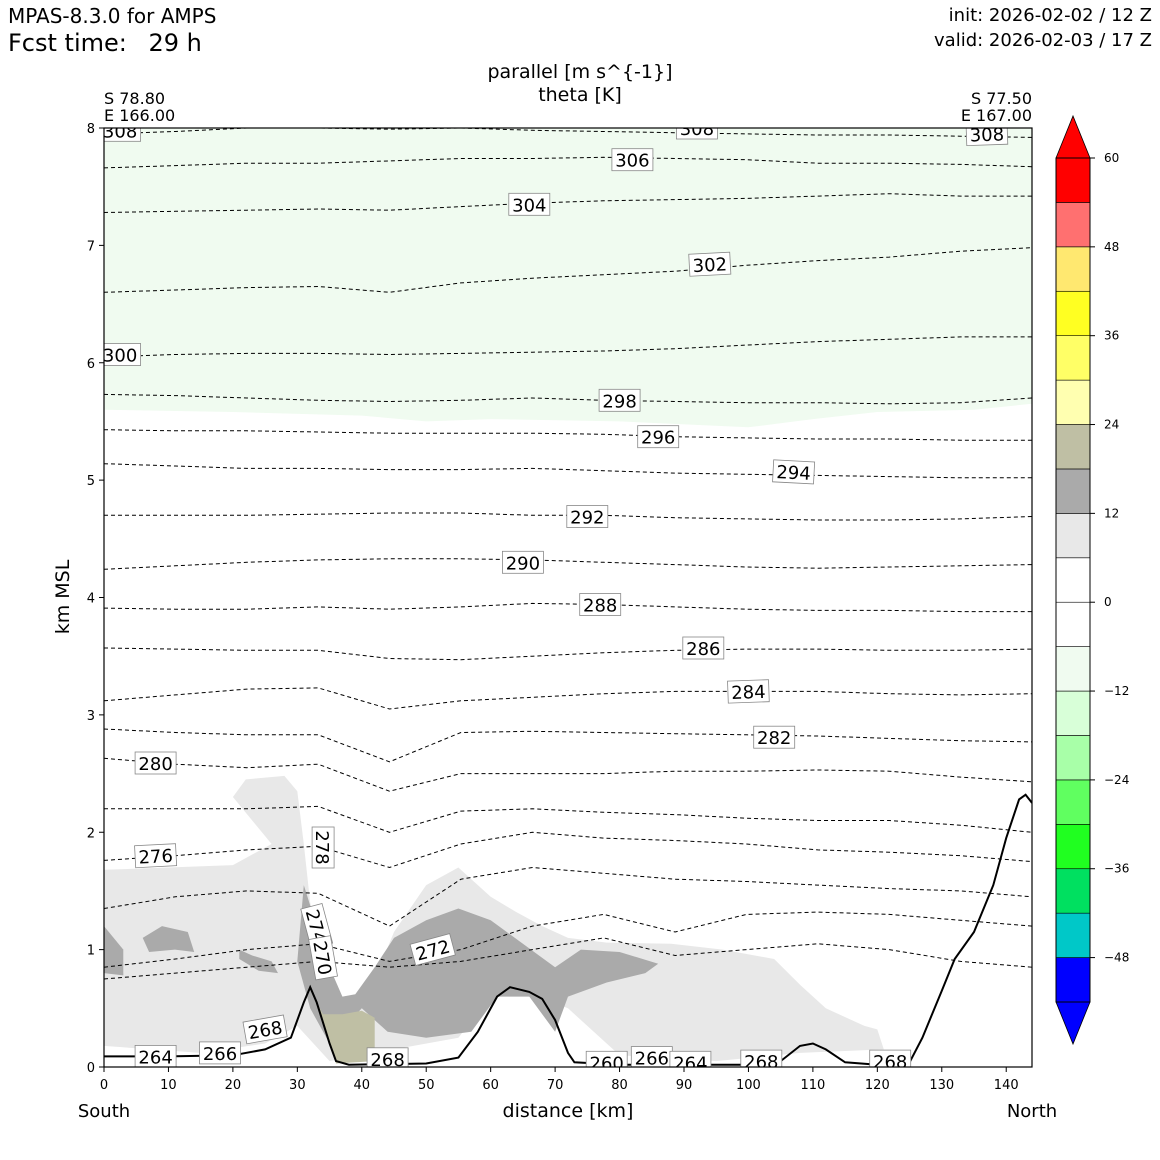  I want to click on x-tick-label: 90, so click(684, 1085).